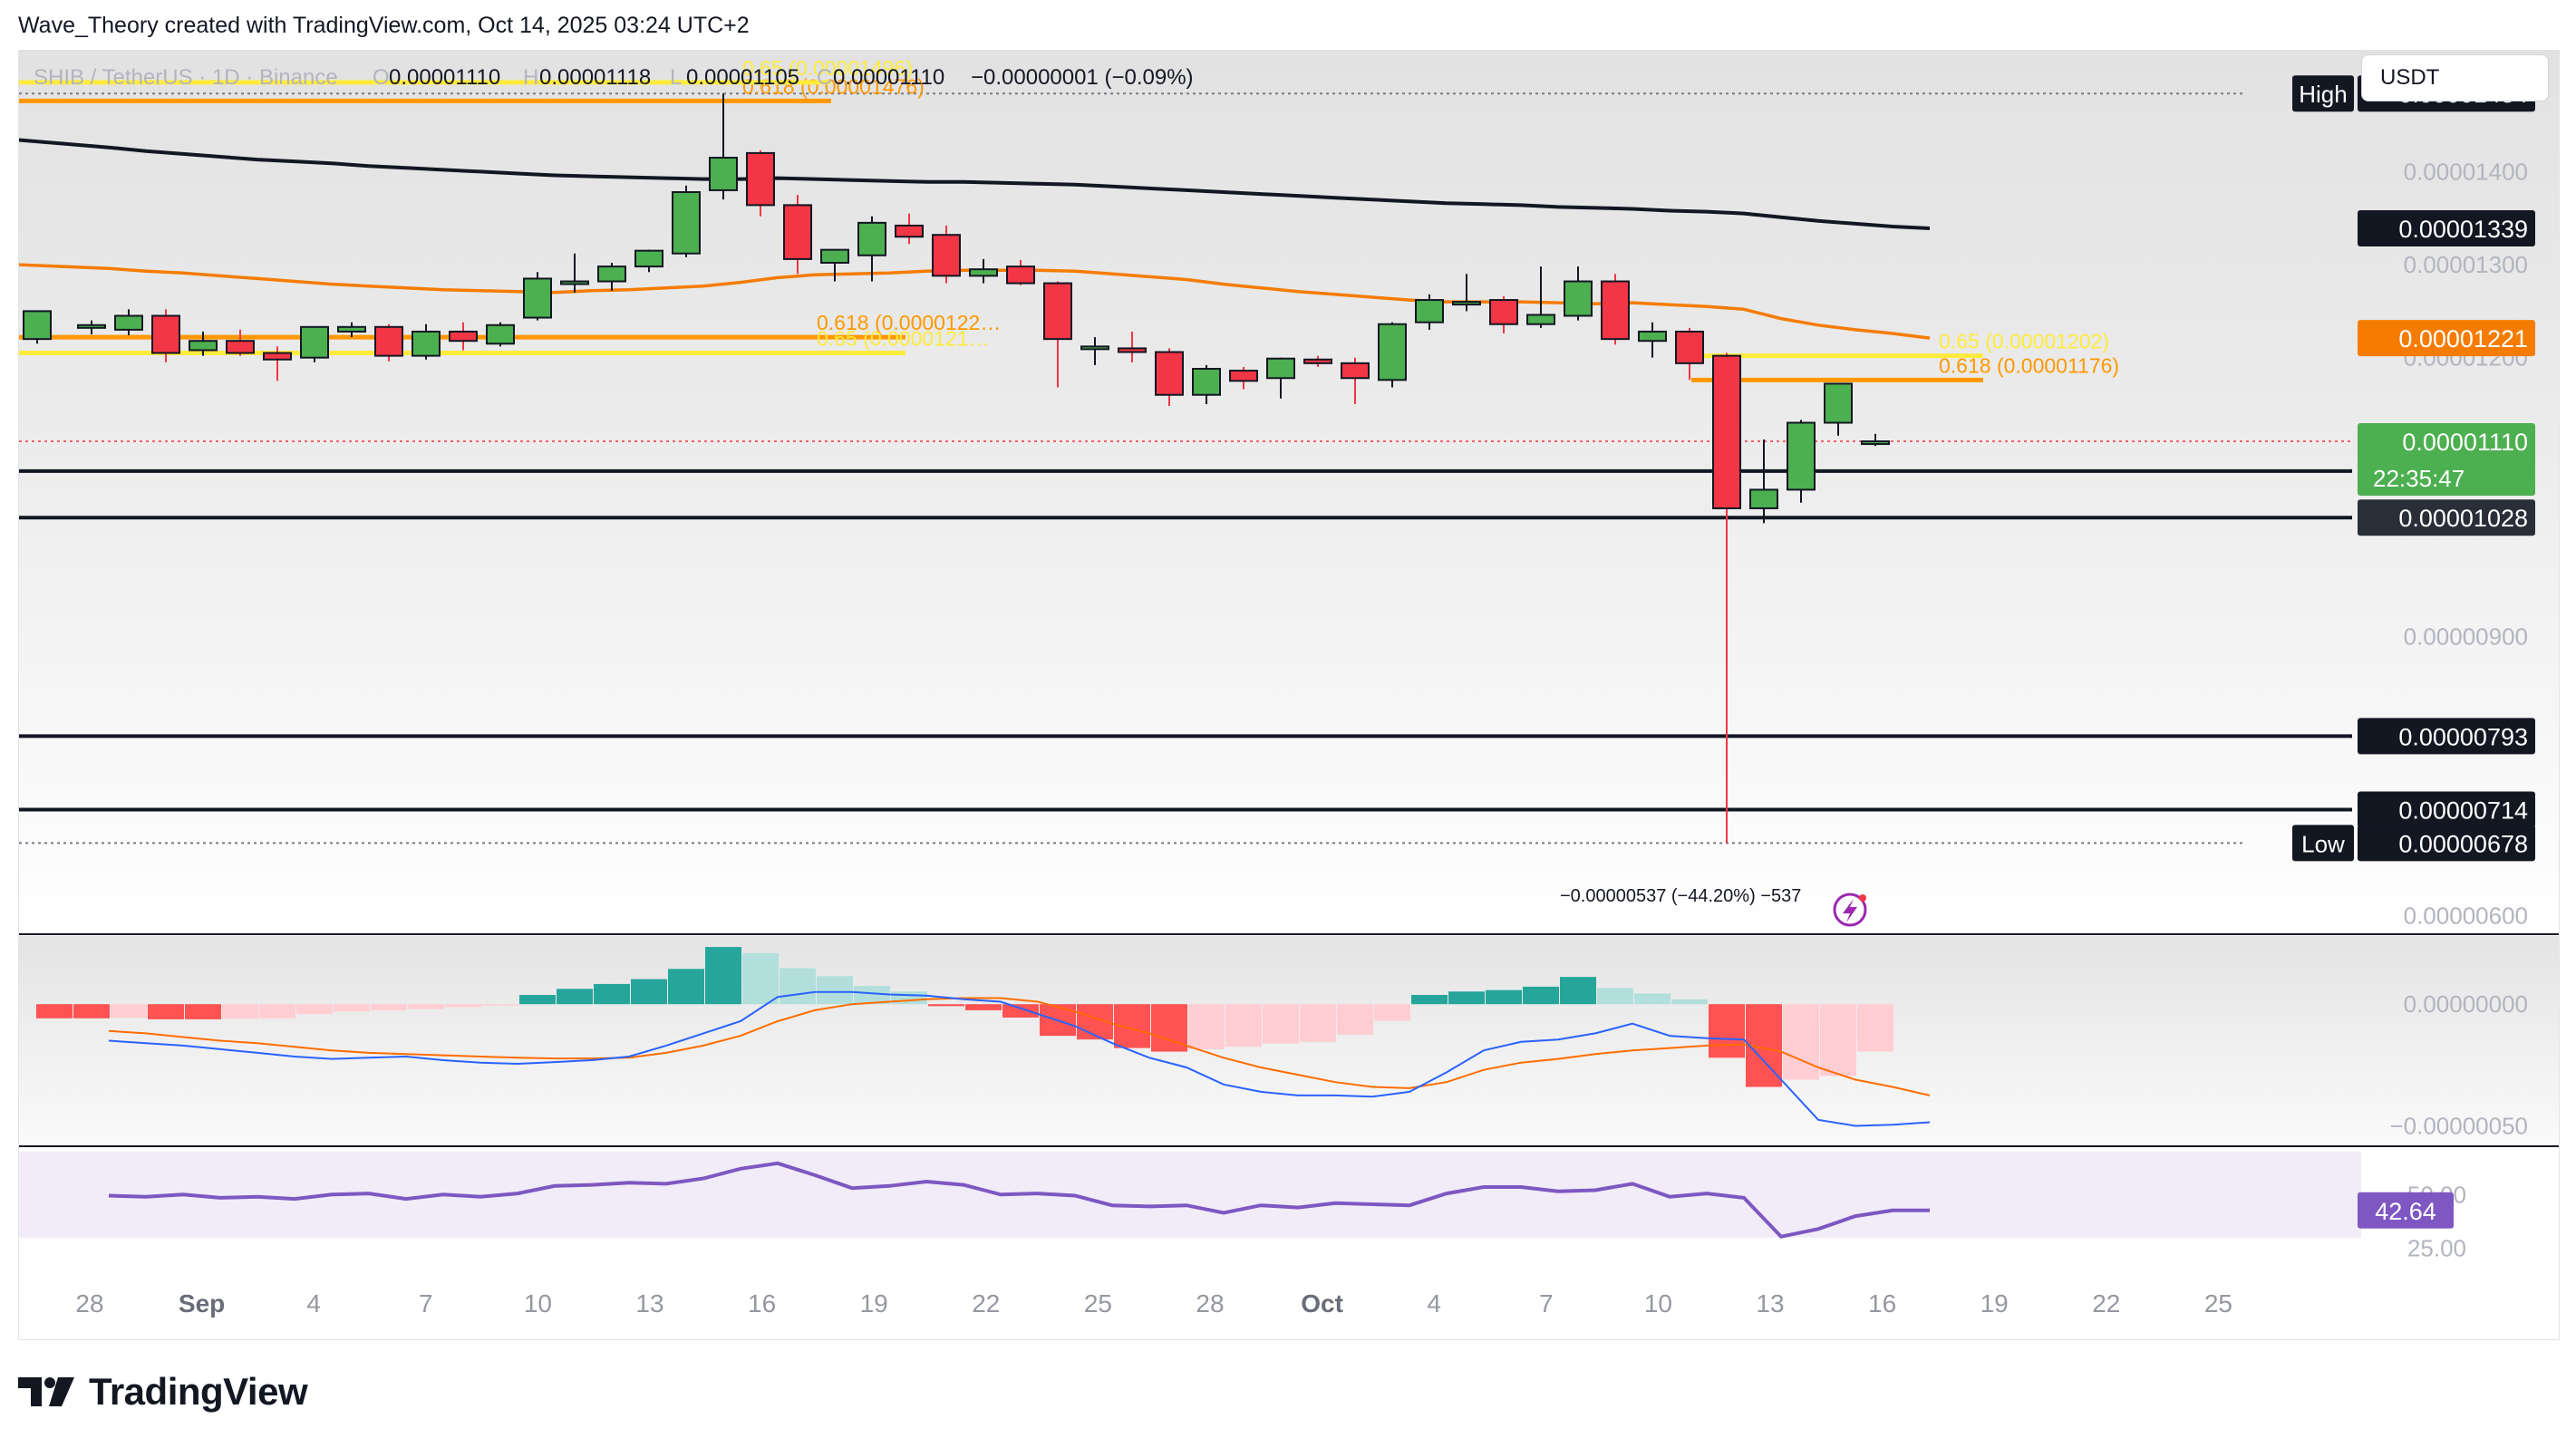 Image resolution: width=2576 pixels, height=1448 pixels. I want to click on price-tick-0: 0.00001400, so click(2466, 171).